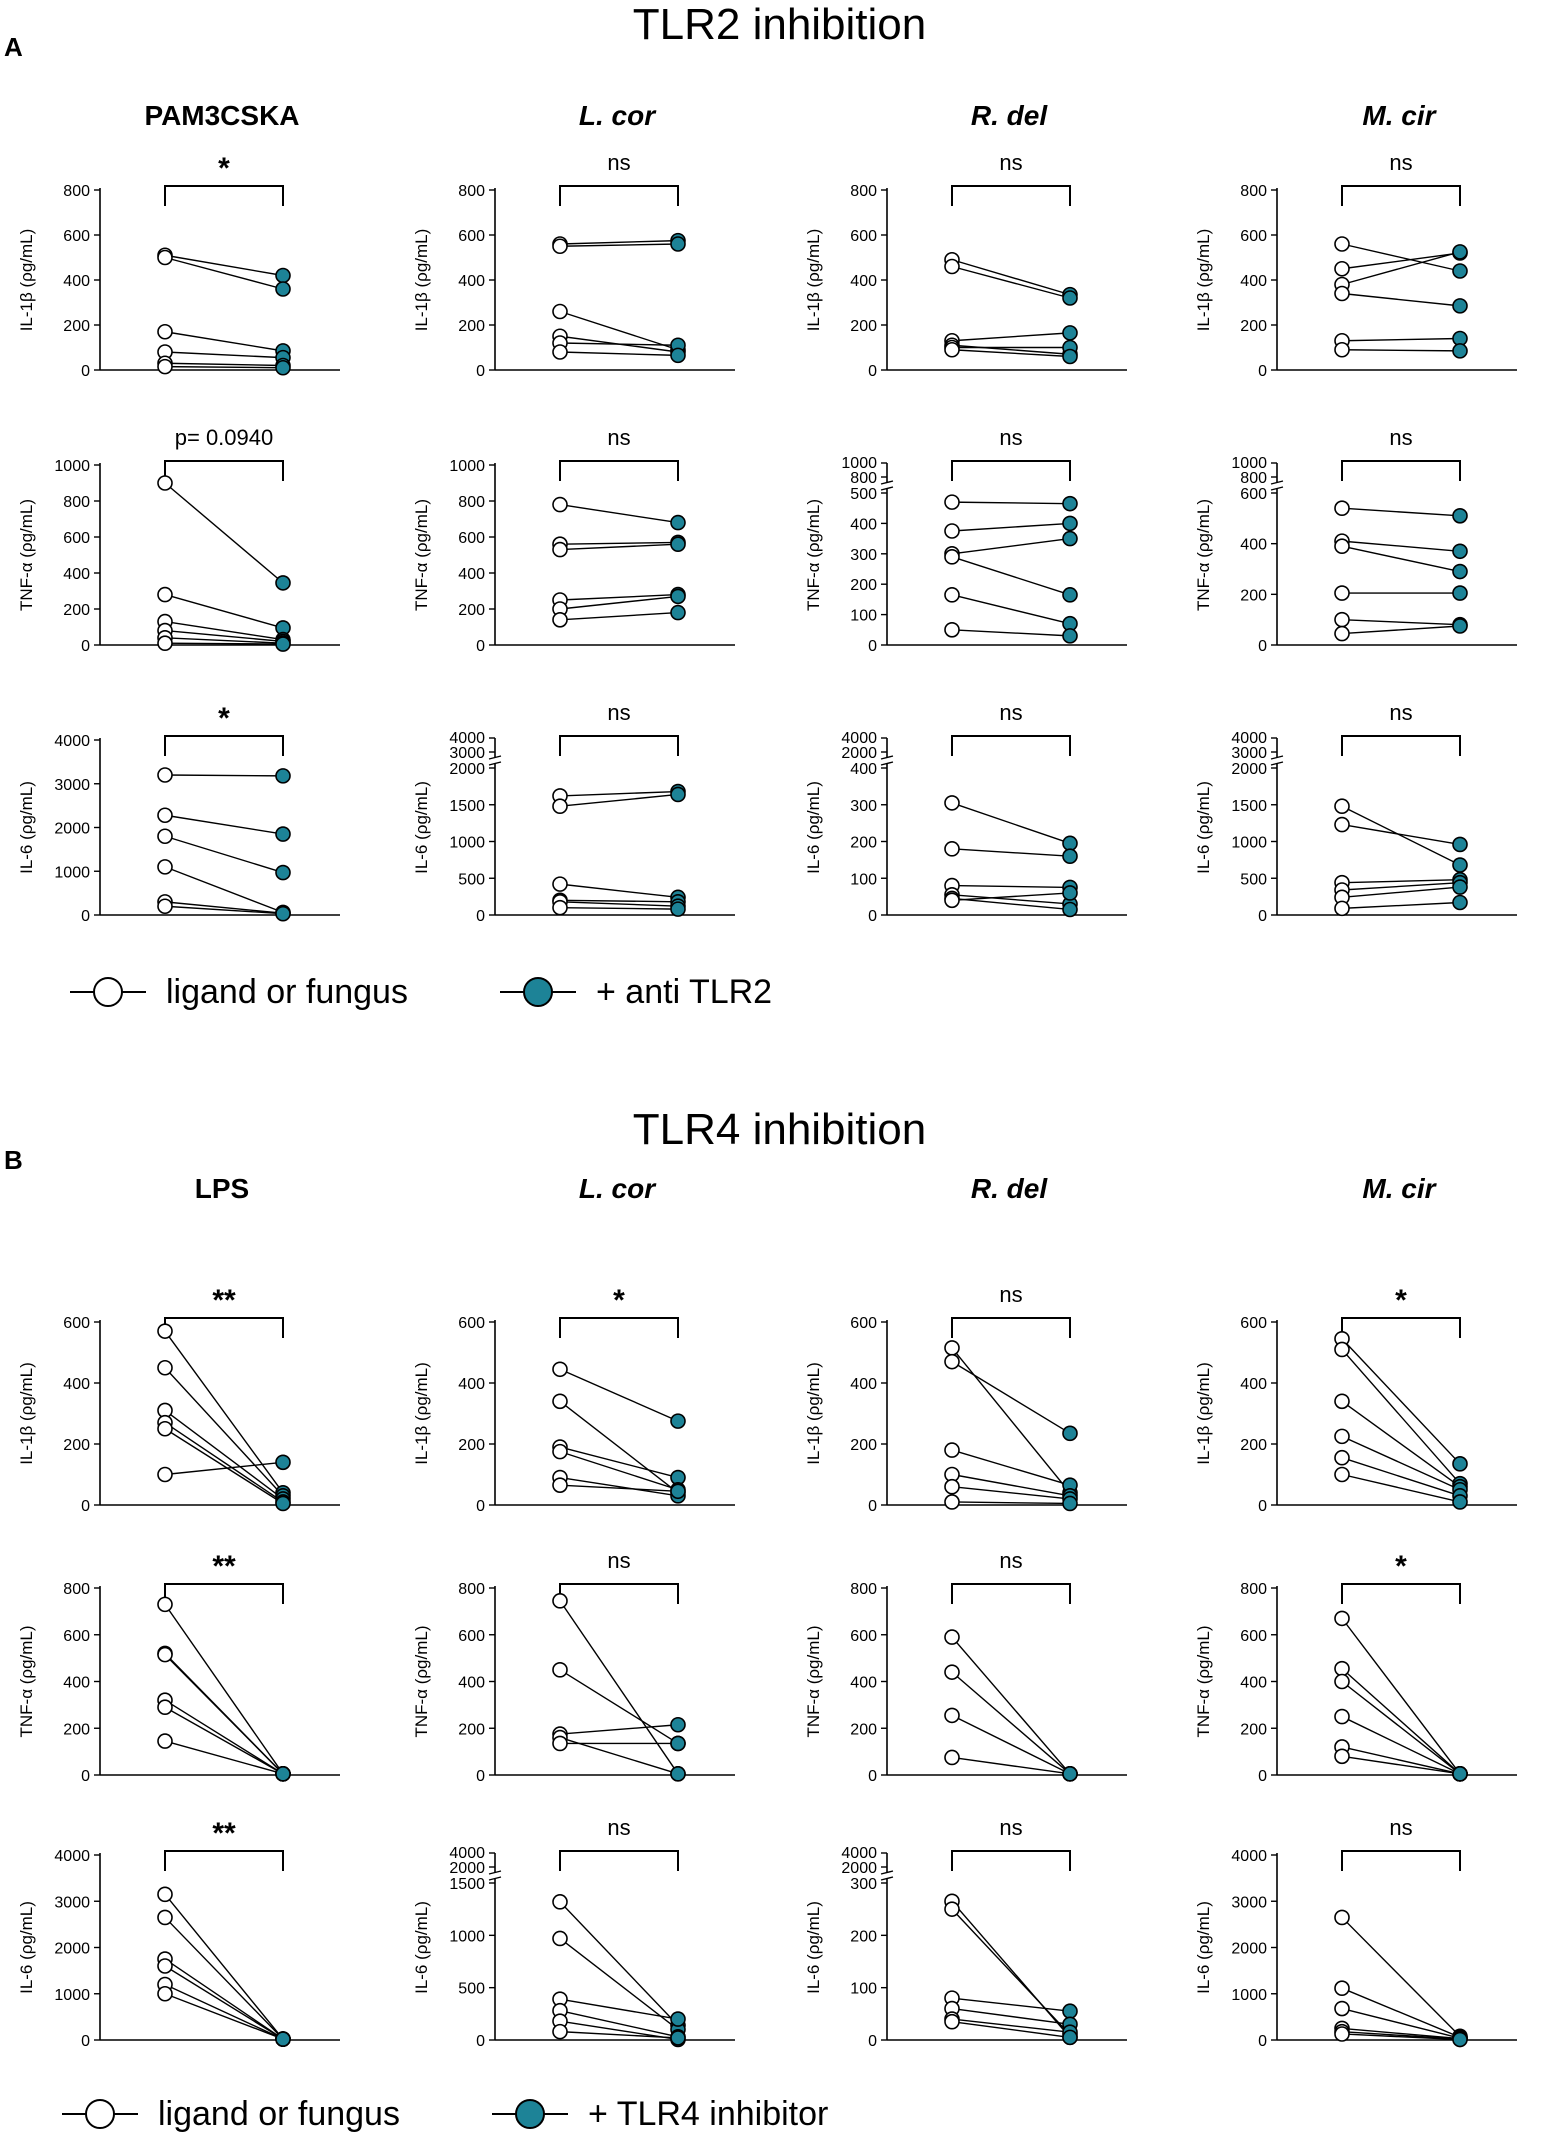 This screenshot has width=1559, height=2139. What do you see at coordinates (467, 806) in the screenshot?
I see `y-tick-label: 1500` at bounding box center [467, 806].